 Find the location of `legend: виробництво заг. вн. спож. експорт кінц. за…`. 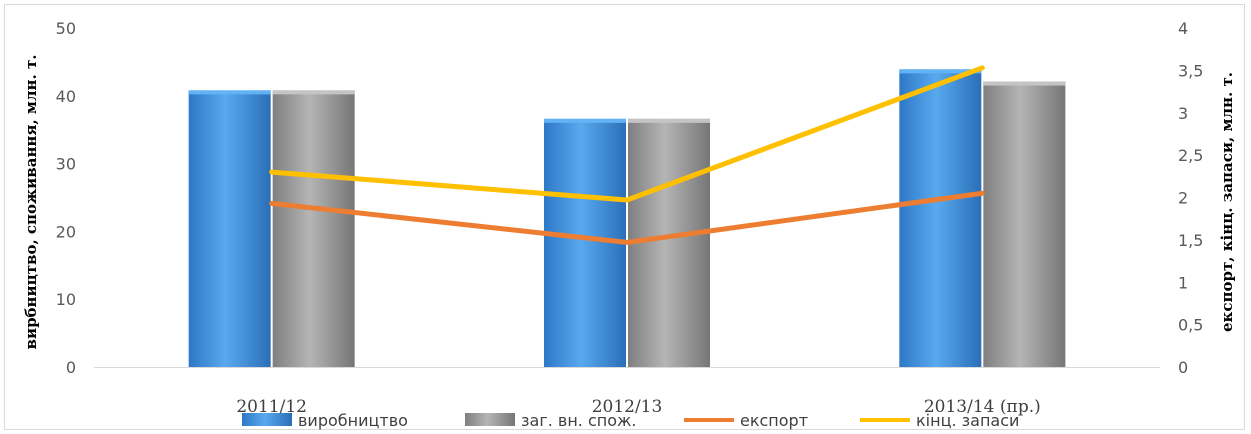

legend: виробництво заг. вн. спож. експорт кінц. за… is located at coordinates (630, 420).